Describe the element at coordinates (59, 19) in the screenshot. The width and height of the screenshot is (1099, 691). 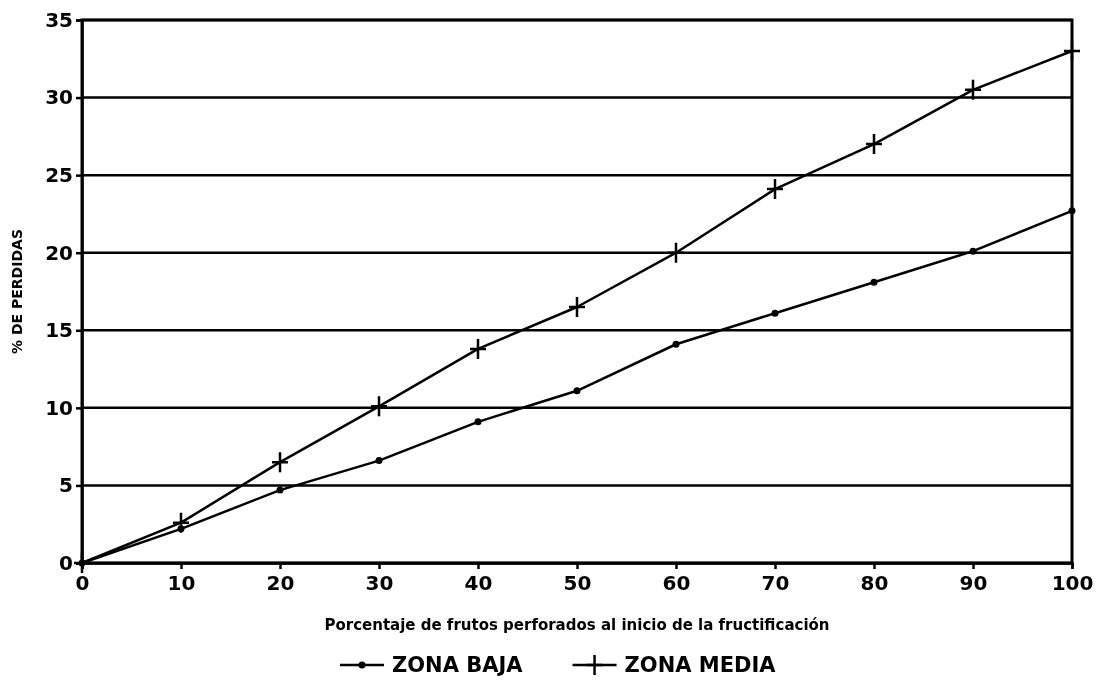
I see `y-tick-label: 35` at that location.